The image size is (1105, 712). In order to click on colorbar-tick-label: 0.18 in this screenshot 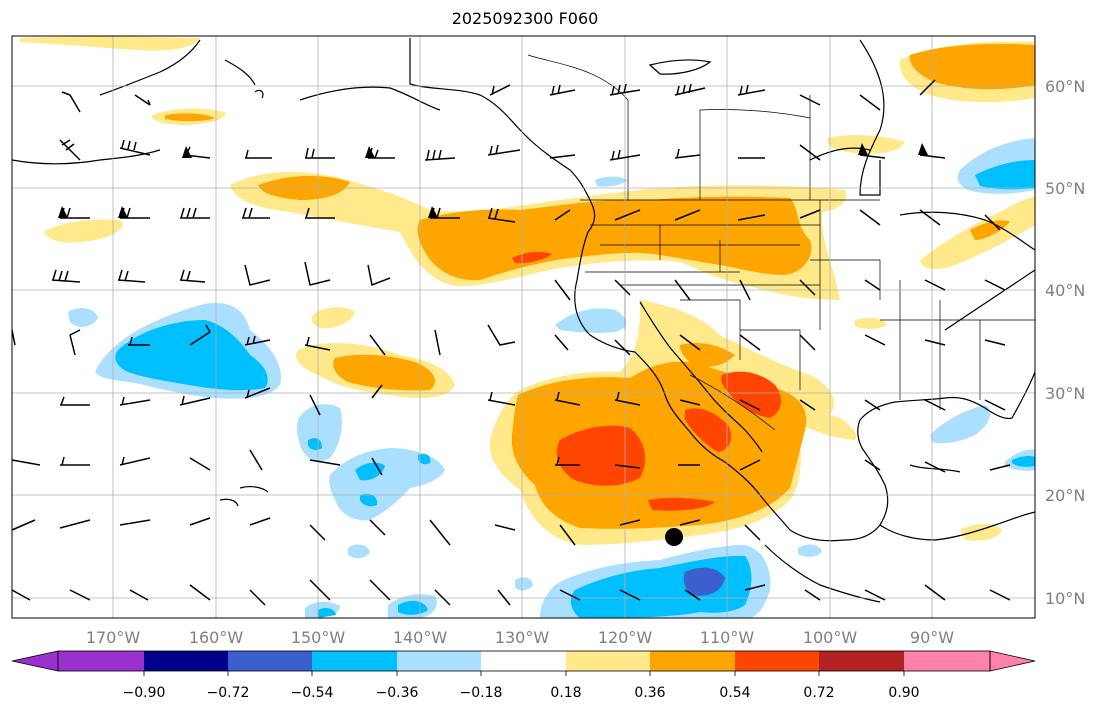, I will do `click(565, 693)`.